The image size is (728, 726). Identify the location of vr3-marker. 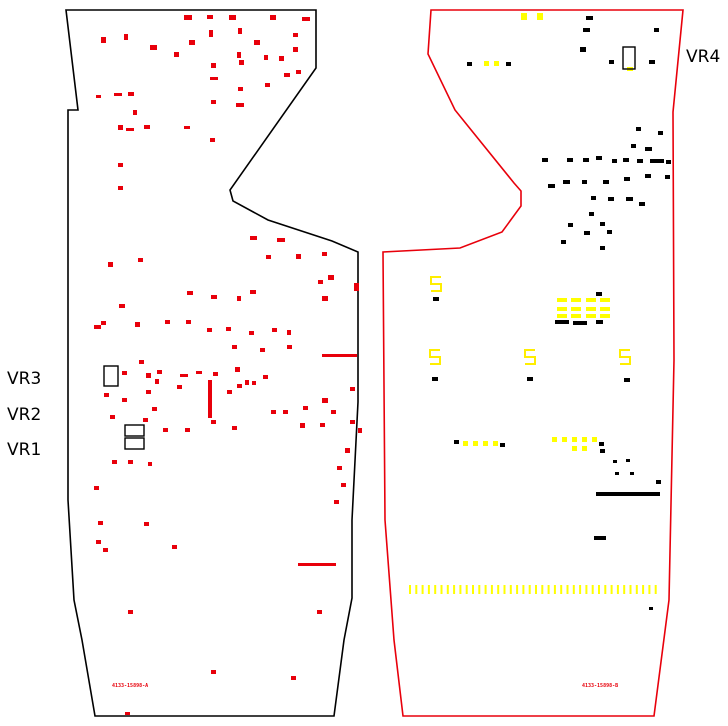
(111, 376).